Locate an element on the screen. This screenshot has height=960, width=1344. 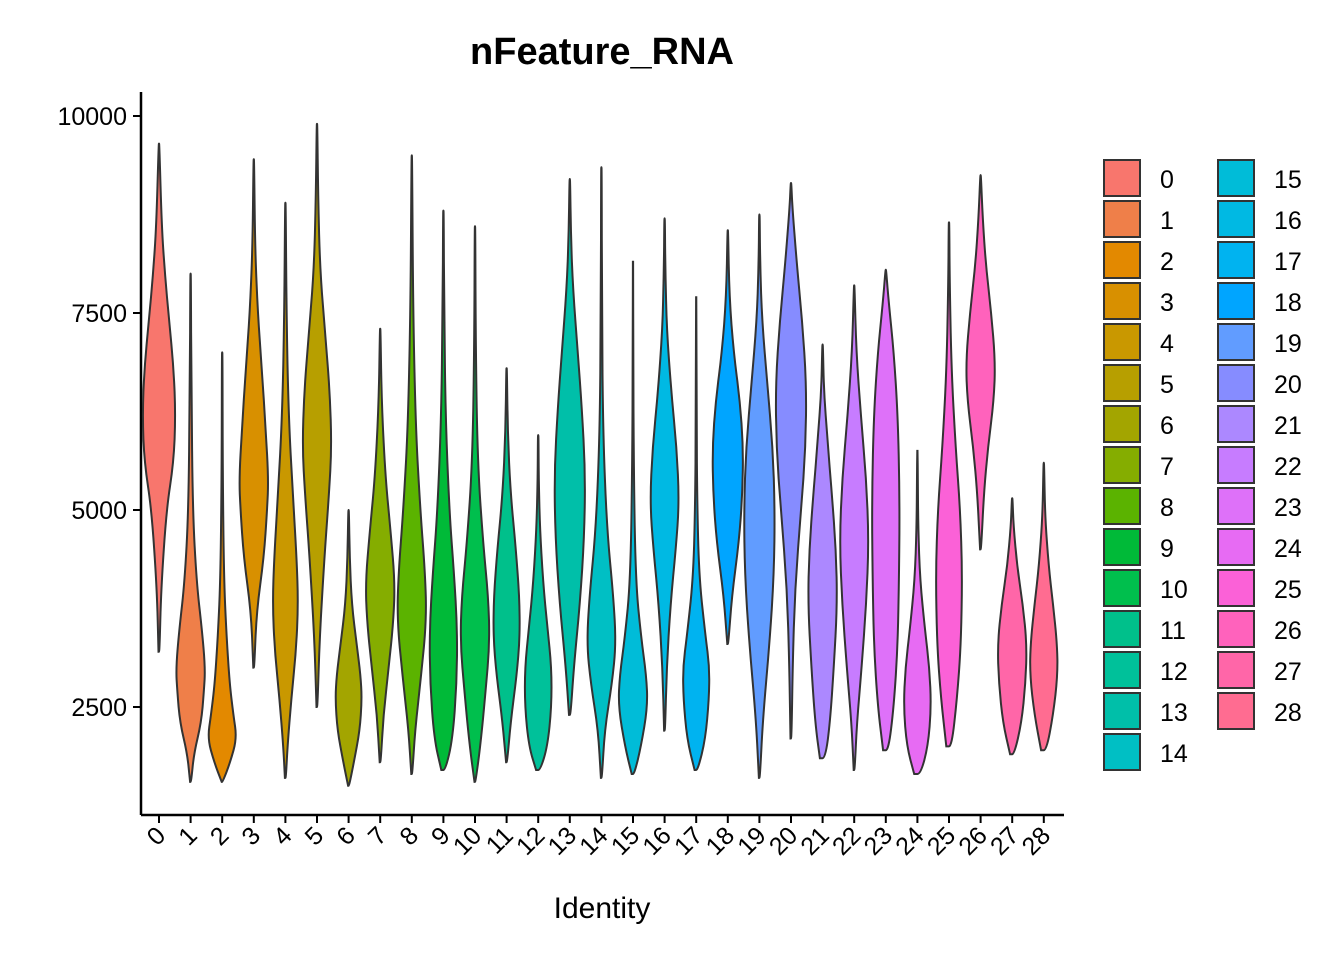
y-tick-label: 7500 is located at coordinates (99, 314).